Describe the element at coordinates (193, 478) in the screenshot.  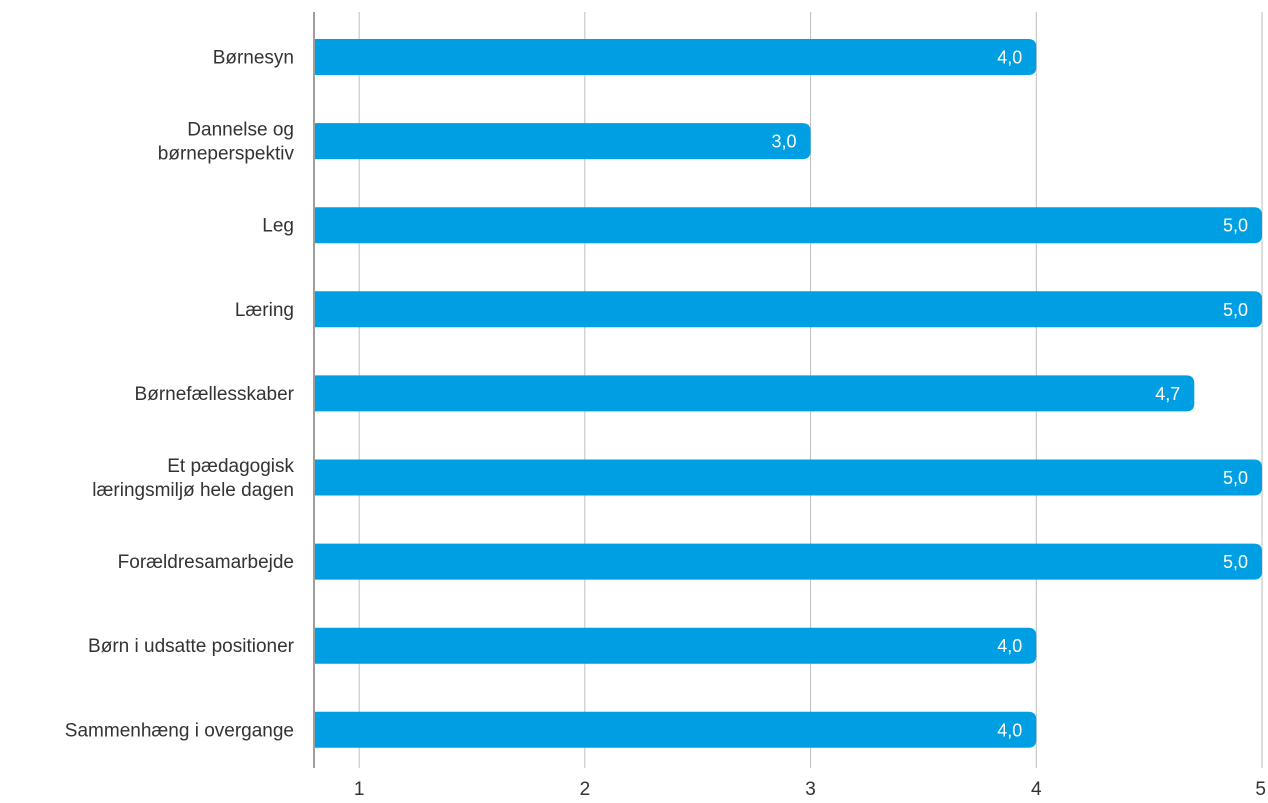
I see `category-label-6: Et pædagogisk læringsmiljø hele dagen` at that location.